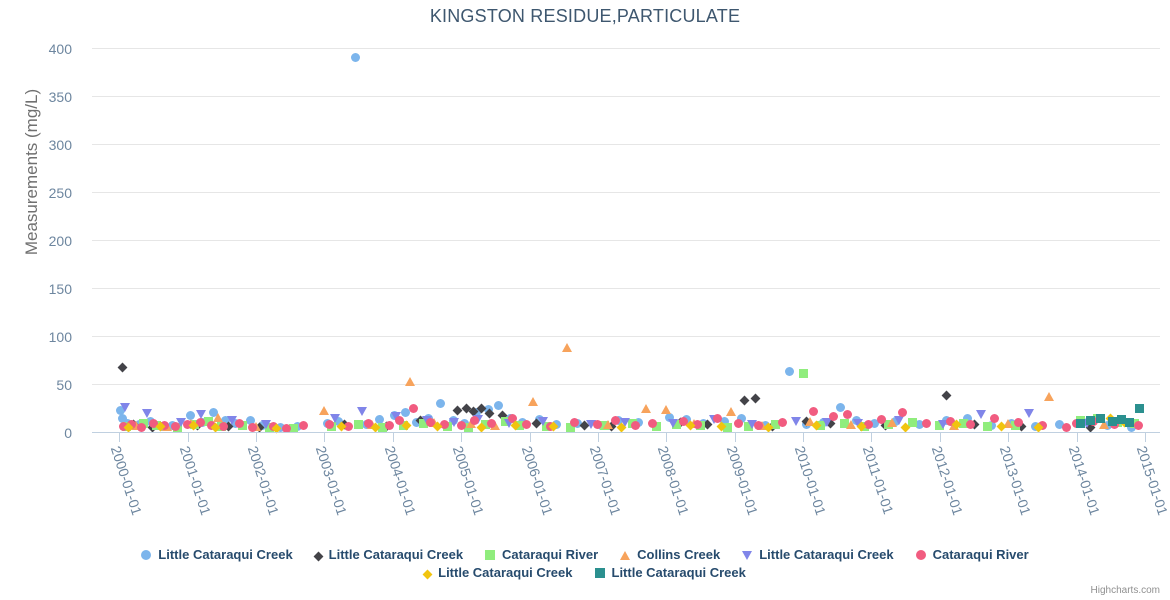  What do you see at coordinates (60, 97) in the screenshot?
I see `y-axis-tick-label: 350` at bounding box center [60, 97].